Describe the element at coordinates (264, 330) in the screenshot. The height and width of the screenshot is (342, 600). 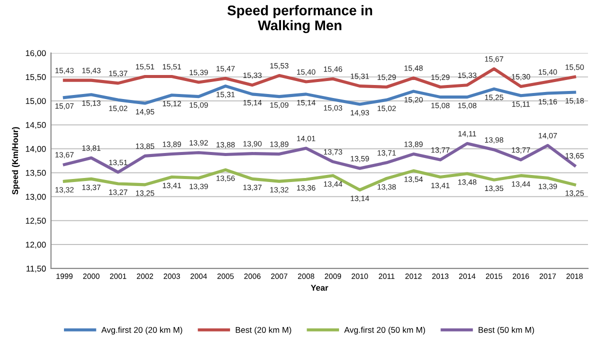
I see `legend-label: Best (20 km M)` at that location.